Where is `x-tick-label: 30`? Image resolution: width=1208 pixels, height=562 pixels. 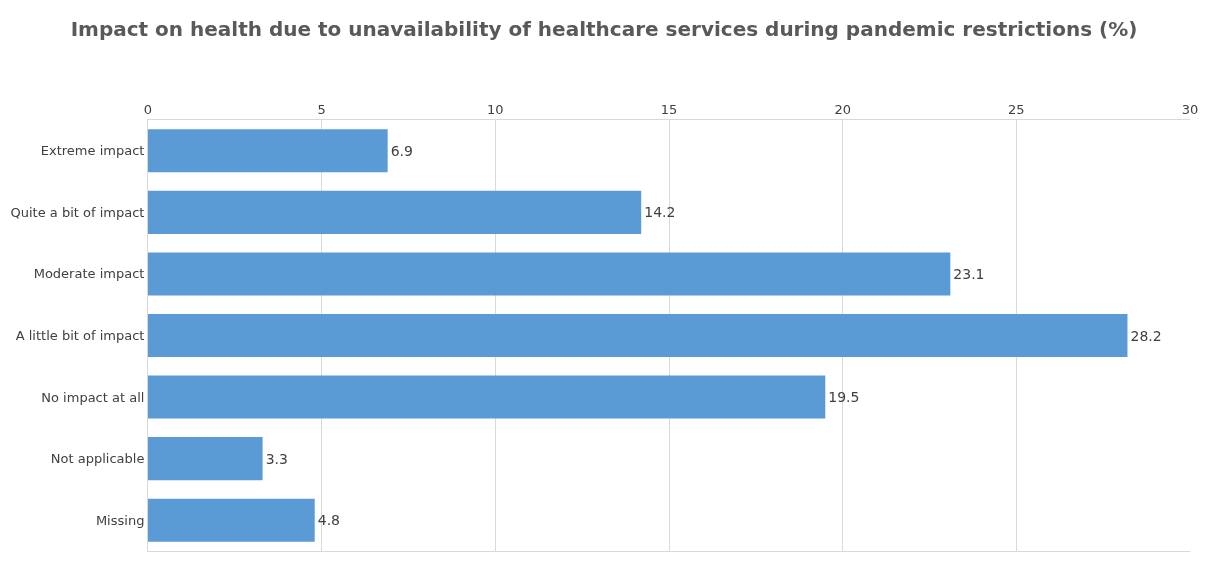
x-tick-label: 30 is located at coordinates (1190, 109).